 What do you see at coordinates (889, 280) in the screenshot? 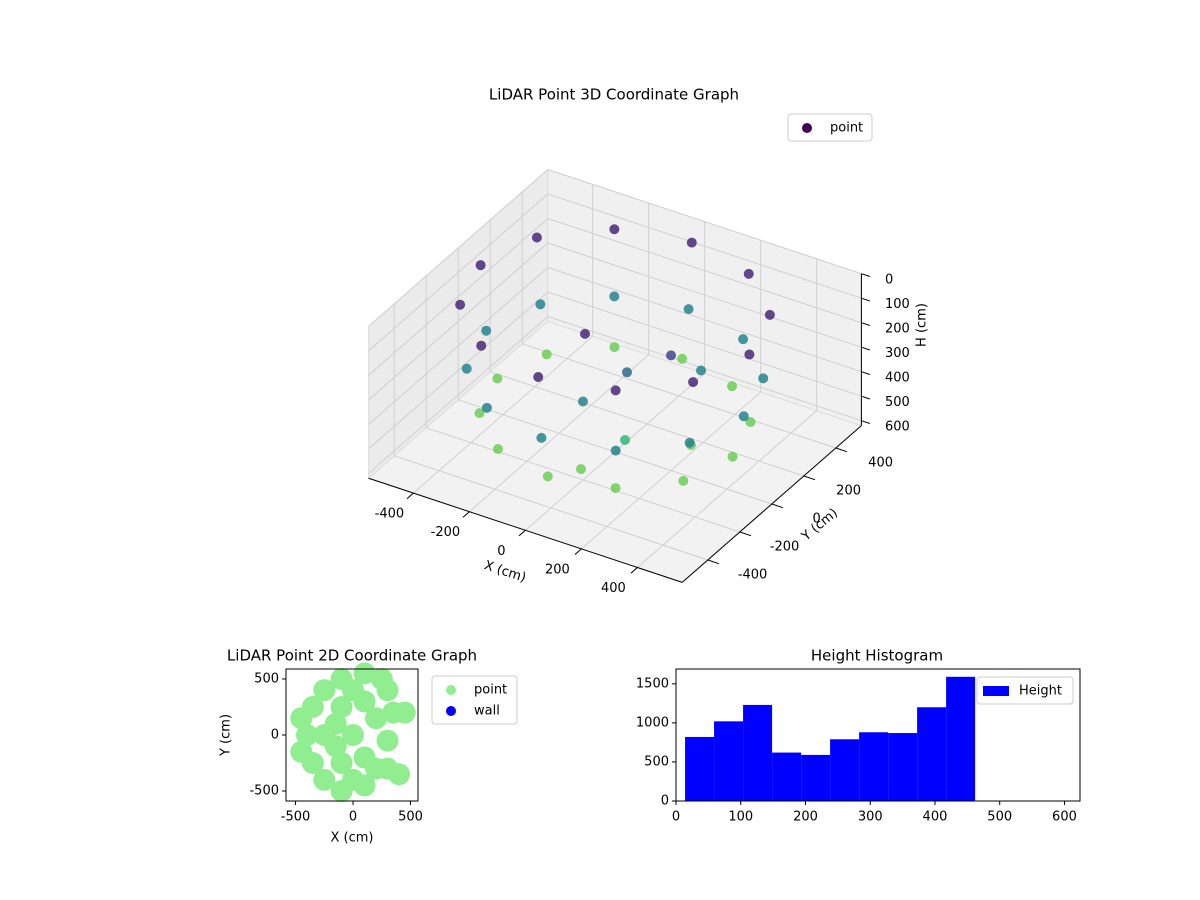
I see `z-tick-label: 0` at bounding box center [889, 280].